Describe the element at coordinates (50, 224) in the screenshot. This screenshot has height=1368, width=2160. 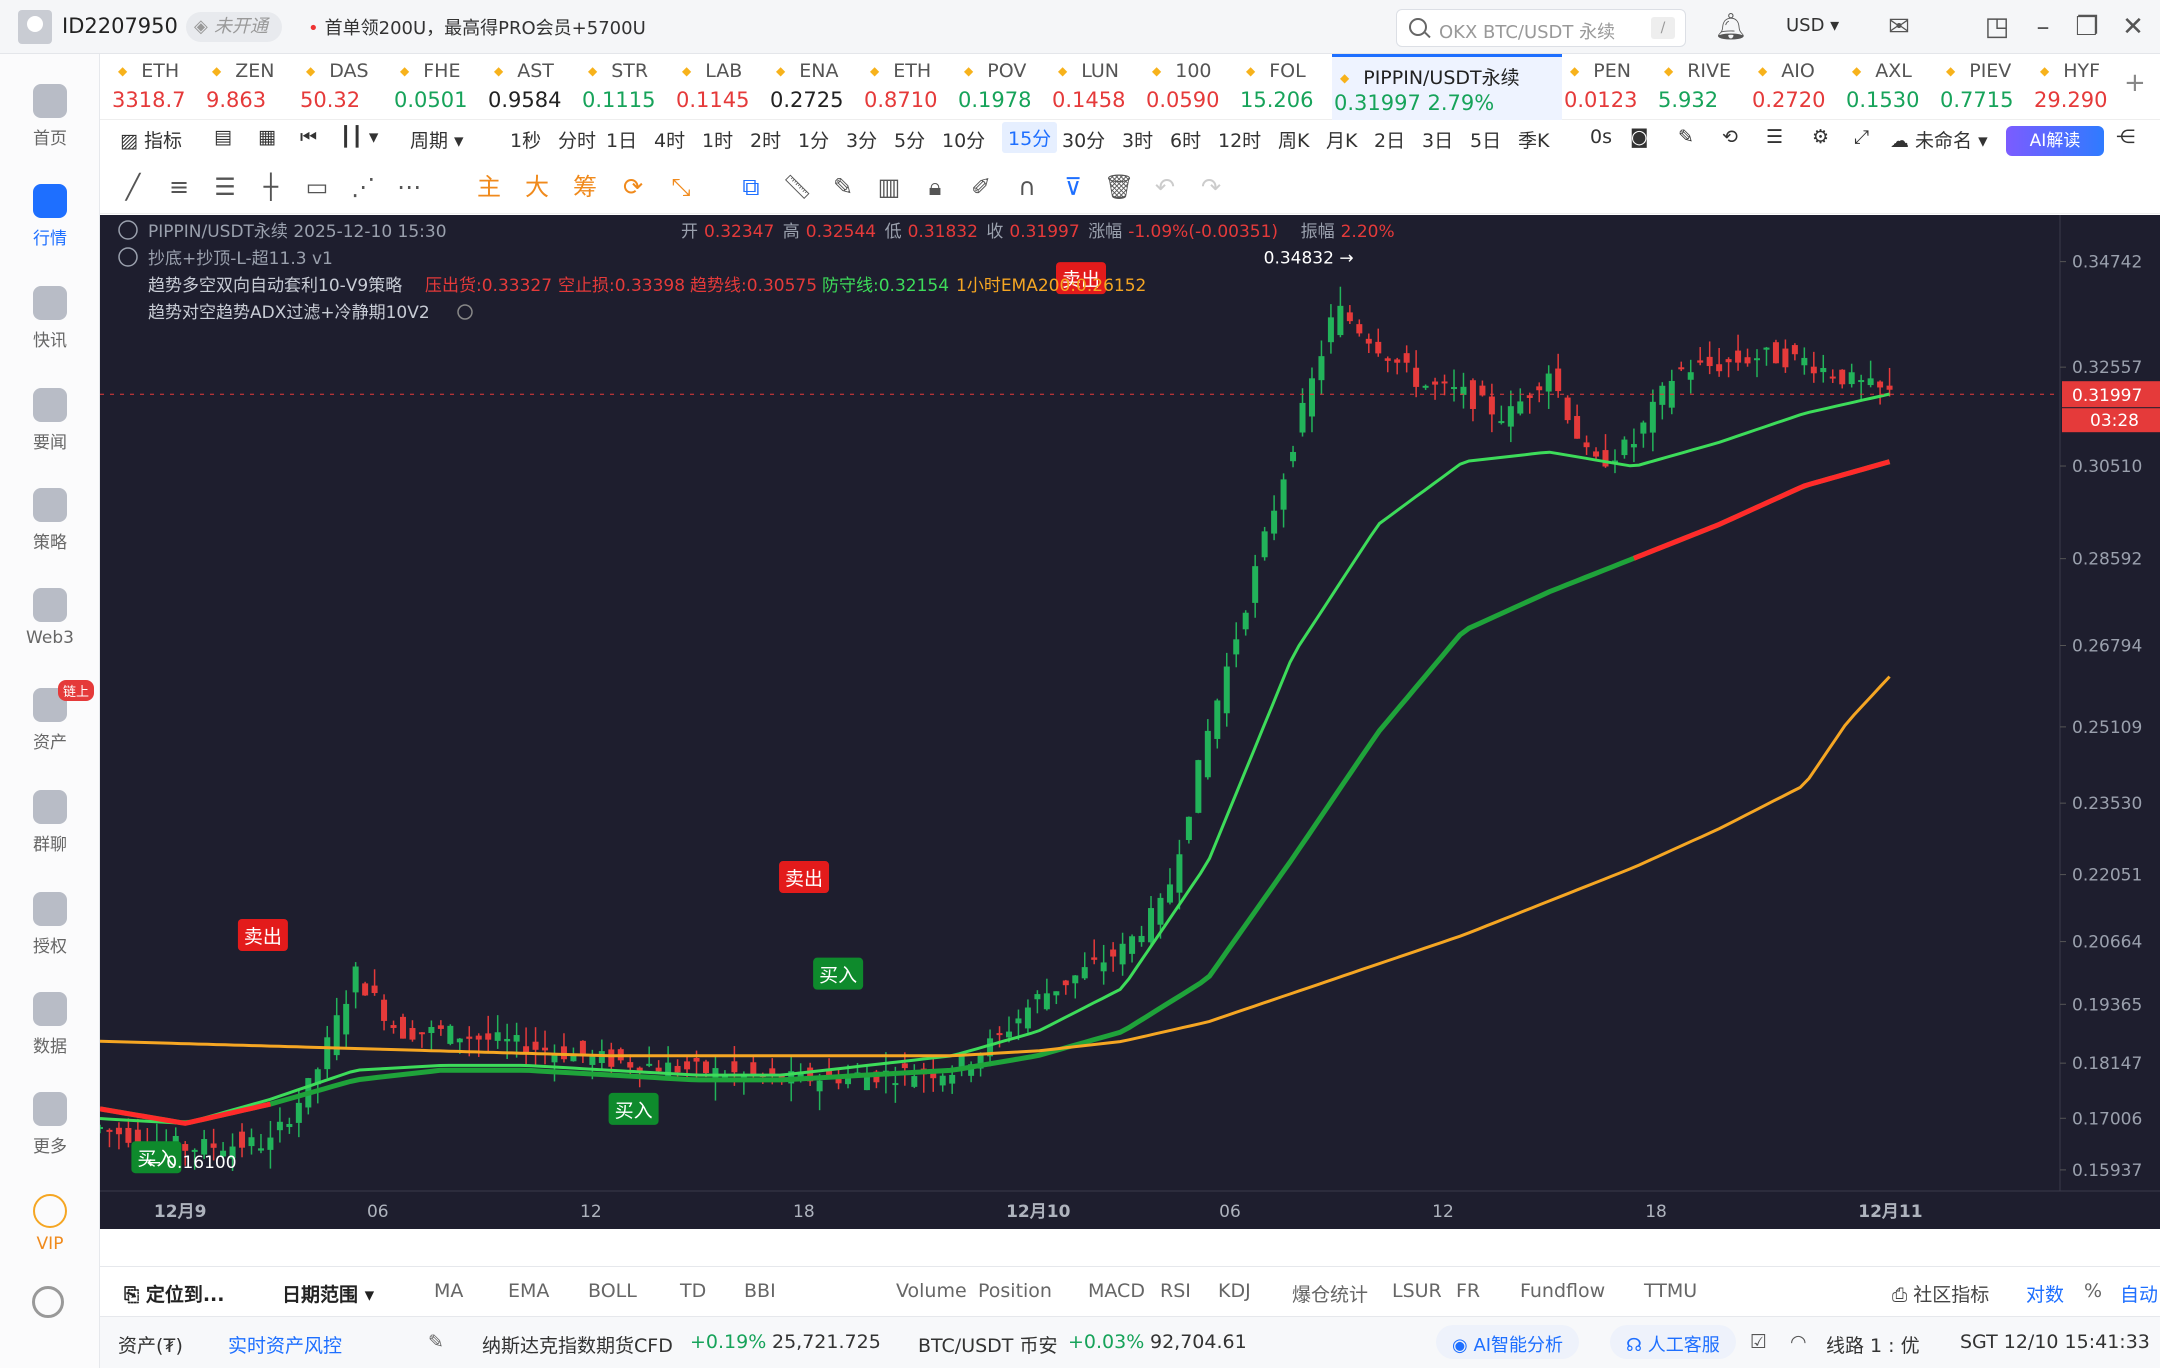
I see `nav-item-1: 行情` at that location.